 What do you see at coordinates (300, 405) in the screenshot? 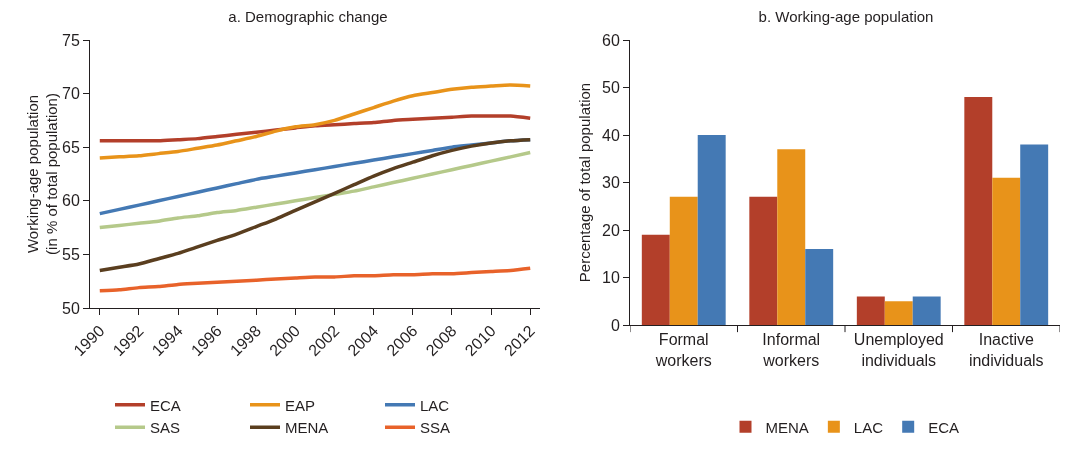
I see `legend-label: EAP` at bounding box center [300, 405].